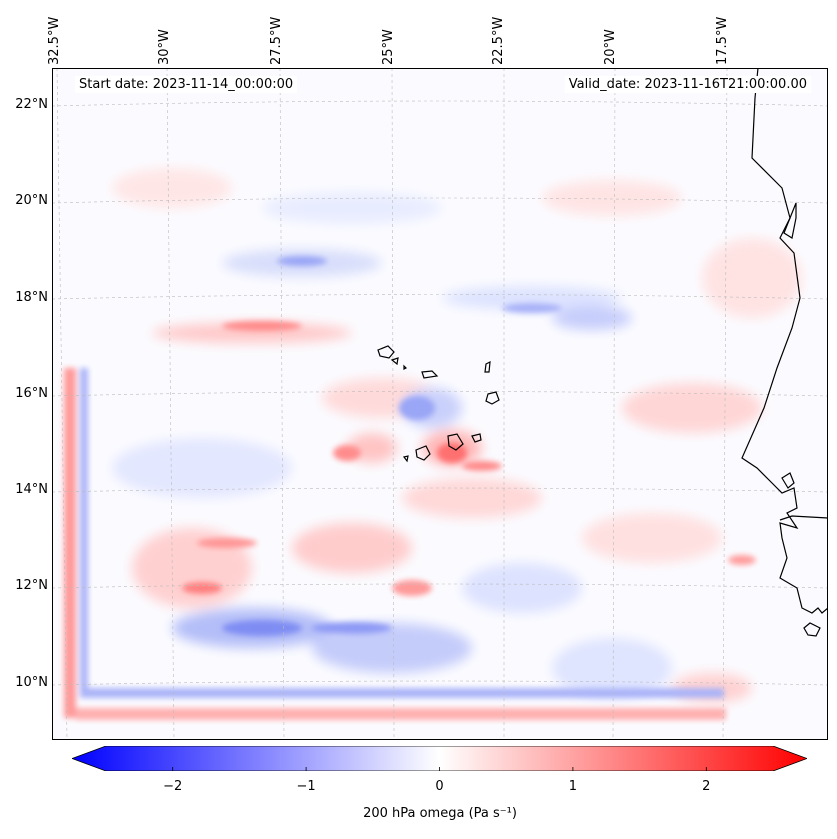 This screenshot has width=837, height=839. I want to click on boundary-band-west, so click(70, 543).